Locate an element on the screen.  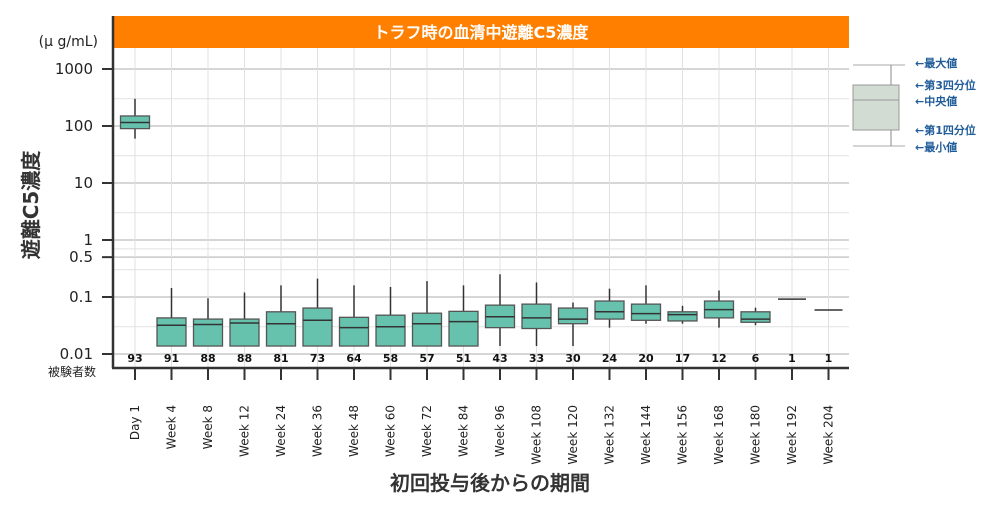
x-tick-label: Week 12 is located at coordinates (245, 431).